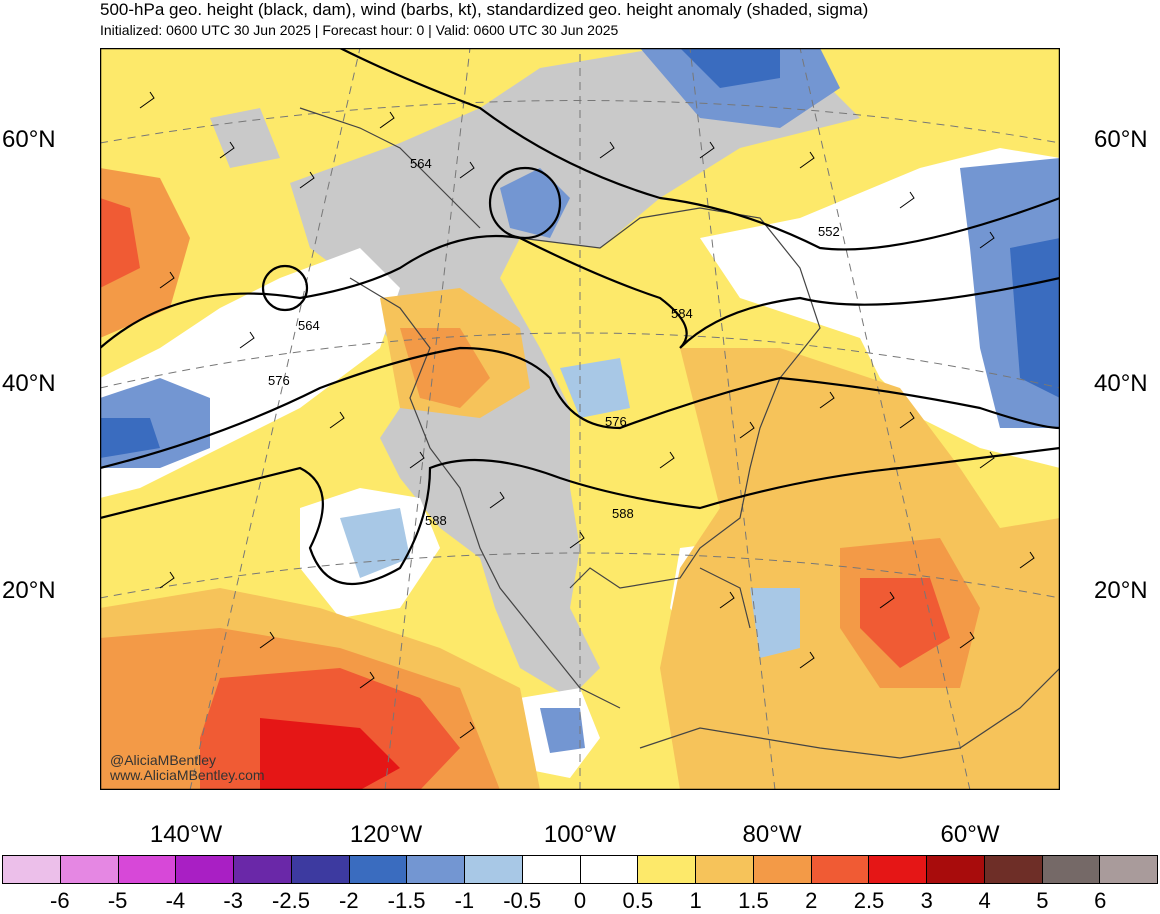 This screenshot has height=914, width=1160. Describe the element at coordinates (29, 139) in the screenshot. I see `lat-label-60n-left: 60°N` at that location.